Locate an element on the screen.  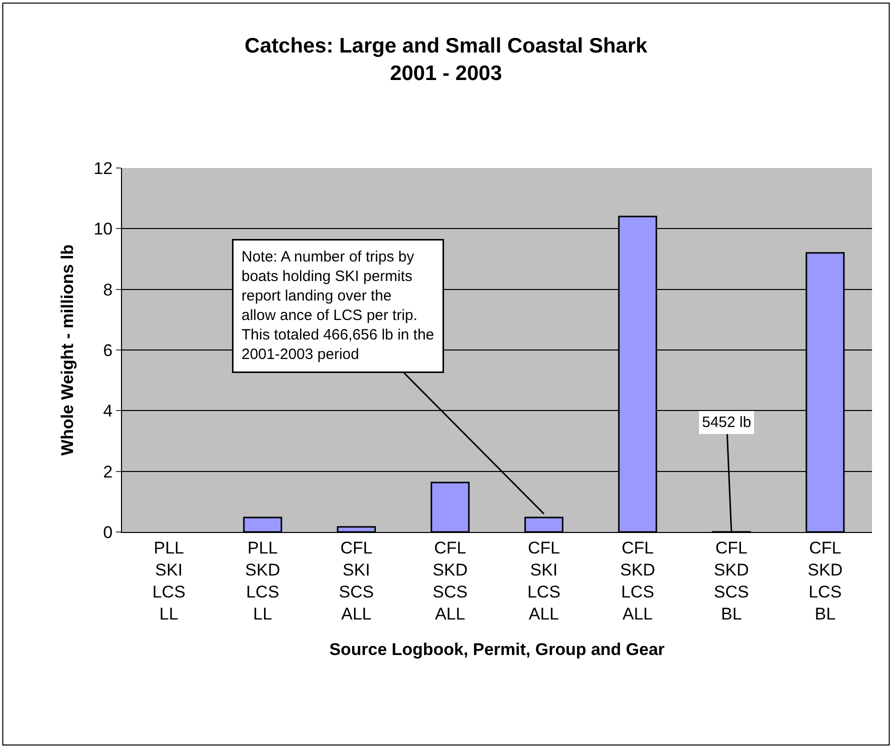
x-tick-label: CFL SKD SCS BL is located at coordinates (731, 581).